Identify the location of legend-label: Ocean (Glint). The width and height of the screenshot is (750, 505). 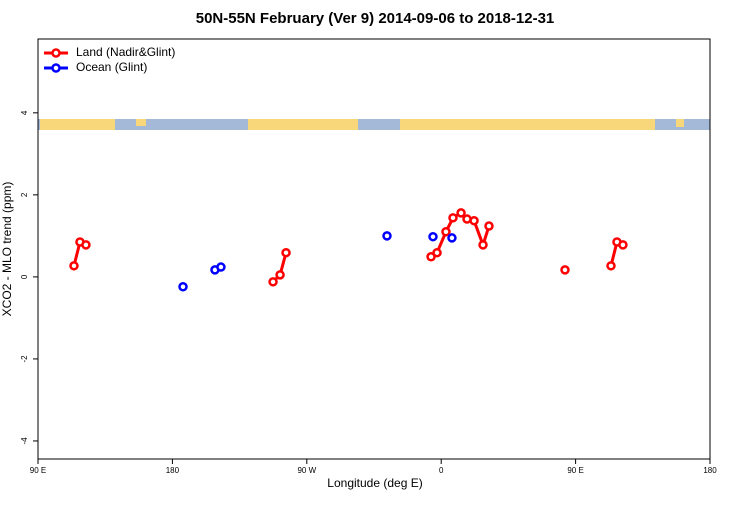
(111, 67).